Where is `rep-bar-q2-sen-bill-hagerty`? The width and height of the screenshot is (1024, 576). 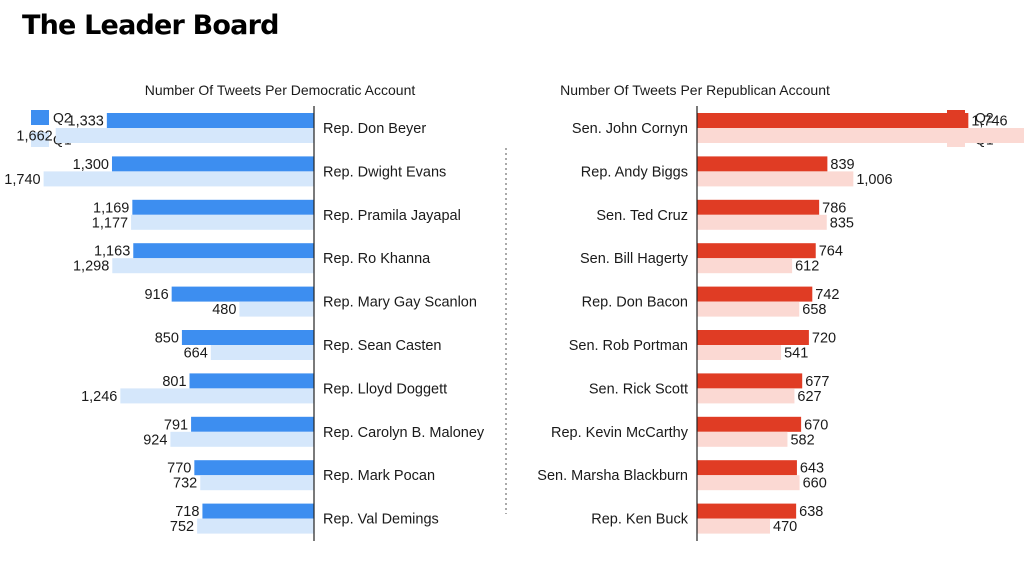 rep-bar-q2-sen-bill-hagerty is located at coordinates (756, 251).